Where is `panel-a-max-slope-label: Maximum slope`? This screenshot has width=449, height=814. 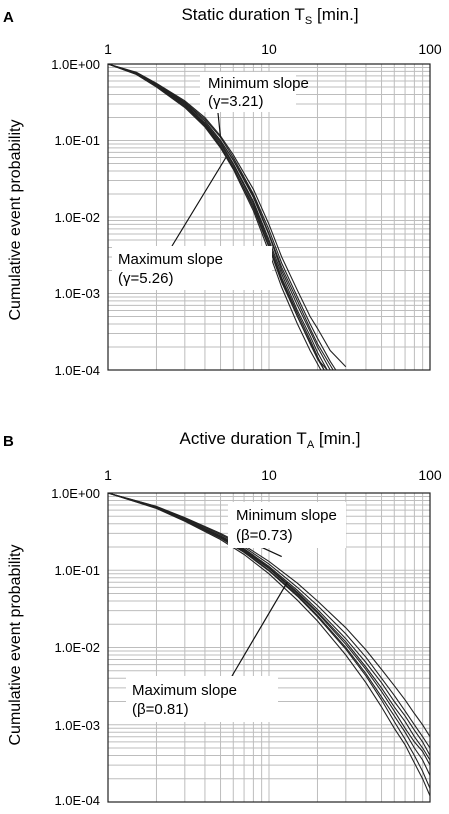
panel-a-max-slope-label: Maximum slope is located at coordinates (170, 259).